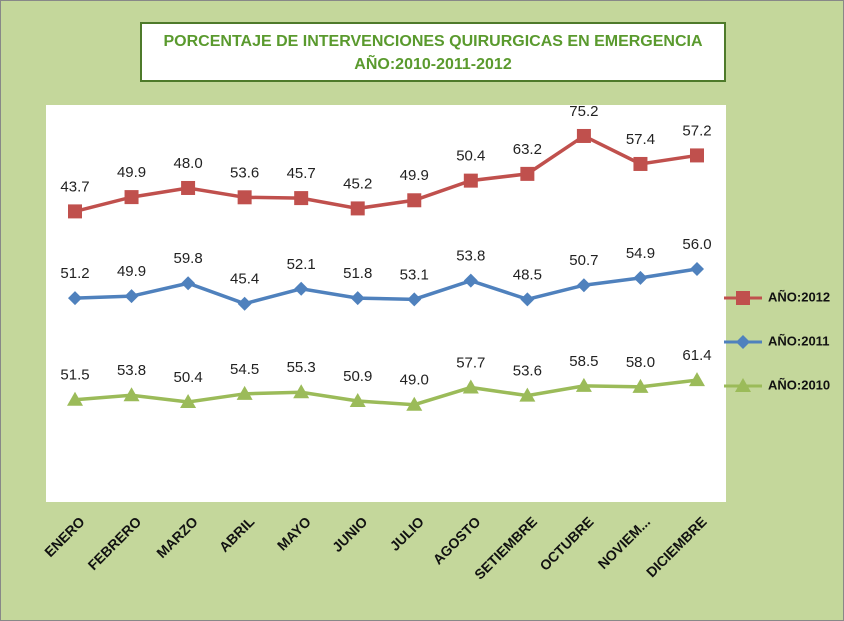  I want to click on data-label: 49.0, so click(414, 380).